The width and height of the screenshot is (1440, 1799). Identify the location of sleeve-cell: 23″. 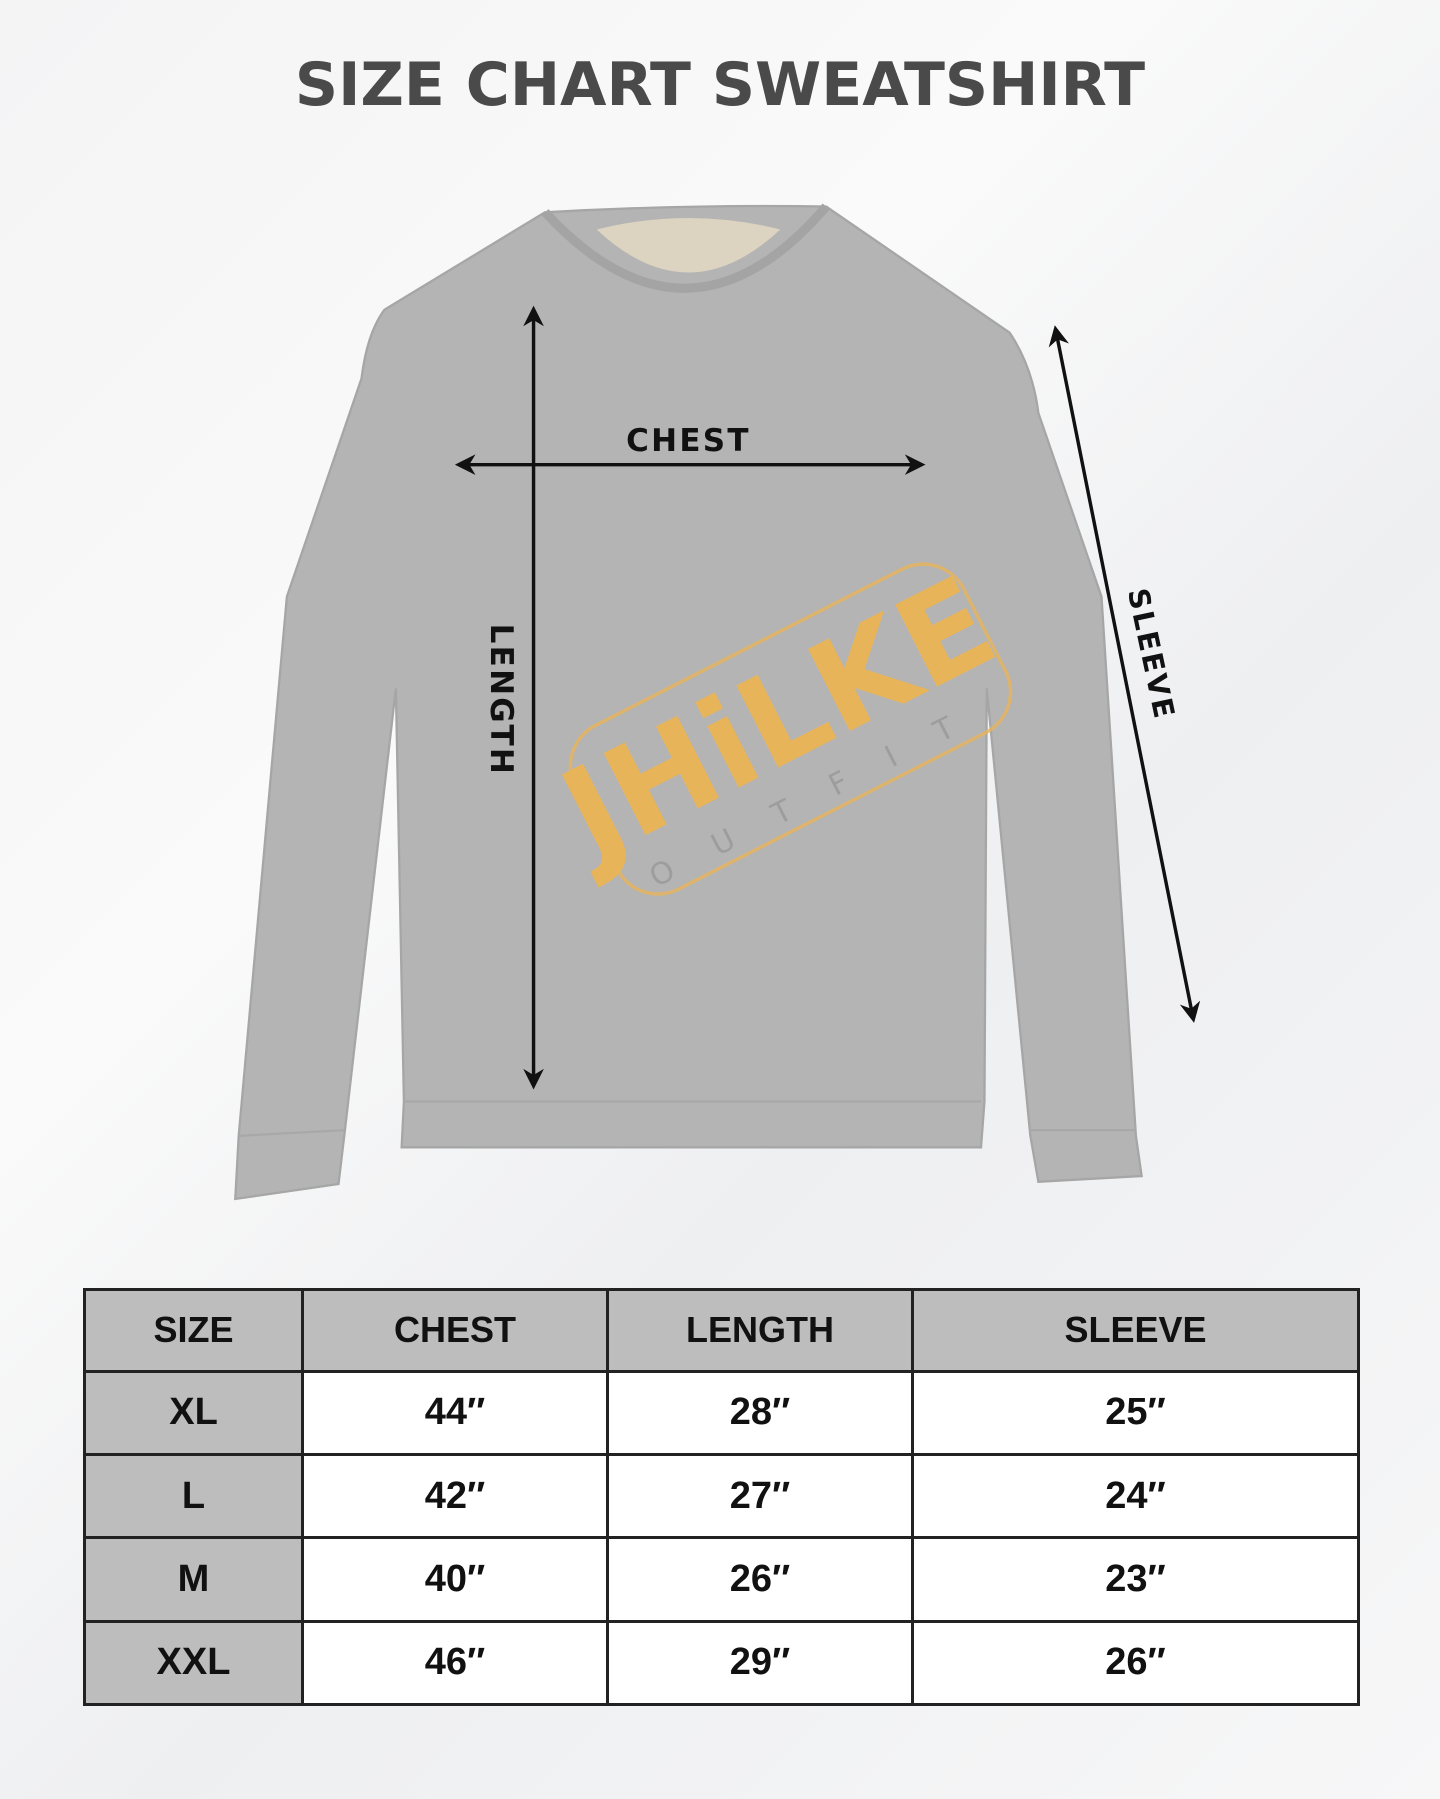
(1135, 1579).